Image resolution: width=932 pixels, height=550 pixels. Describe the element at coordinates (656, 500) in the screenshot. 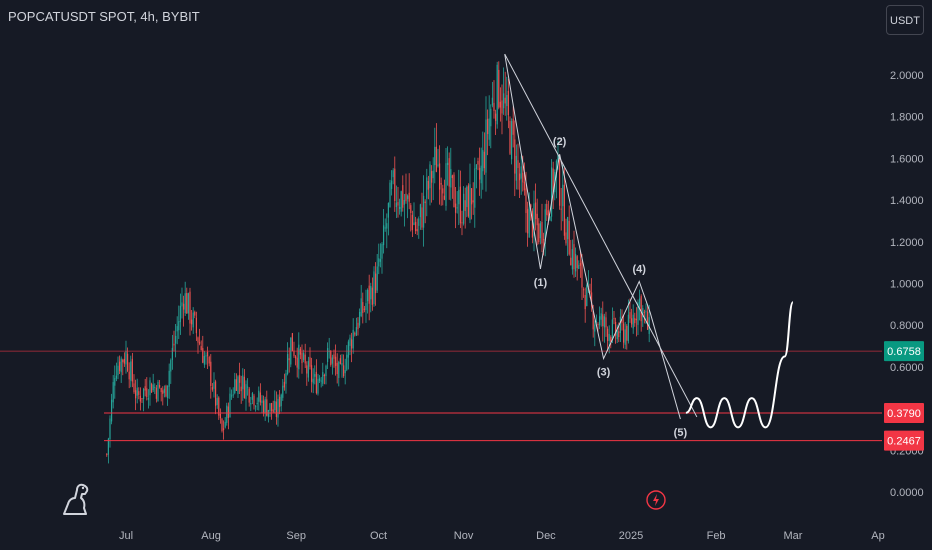

I see `lightning-event-icon` at that location.